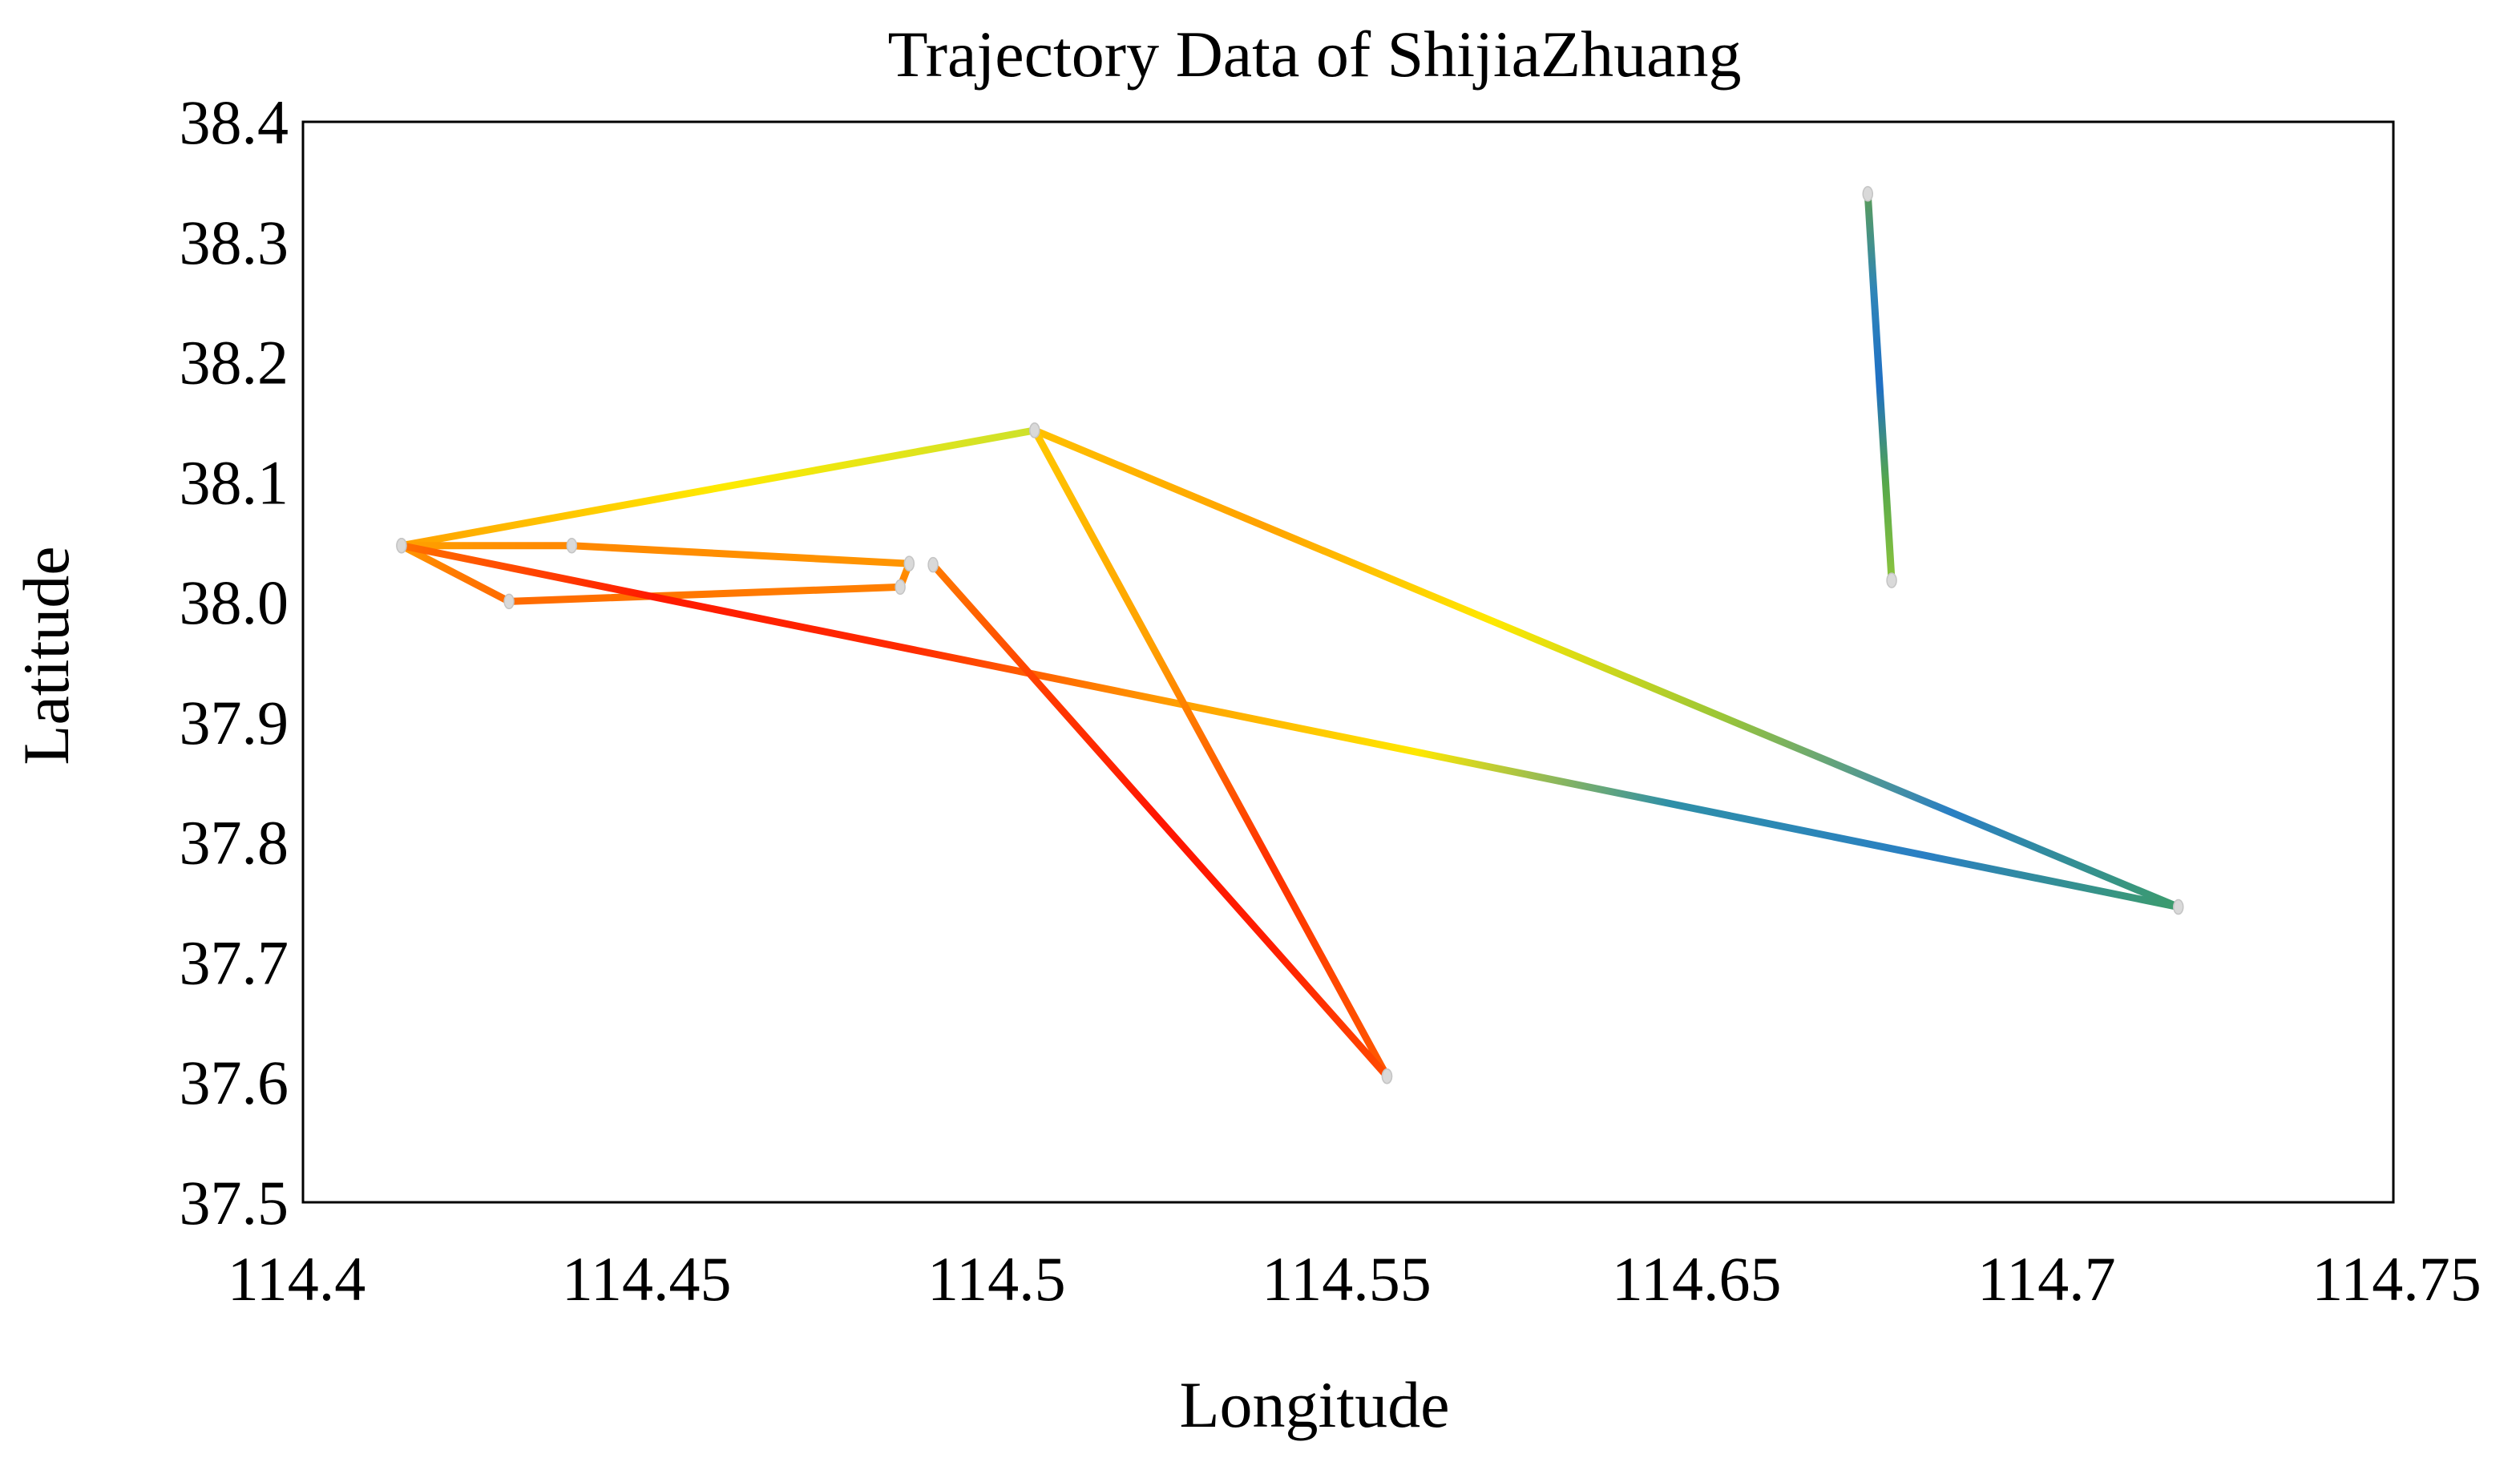  I want to click on y-tick-label: 38.4, so click(234, 122).